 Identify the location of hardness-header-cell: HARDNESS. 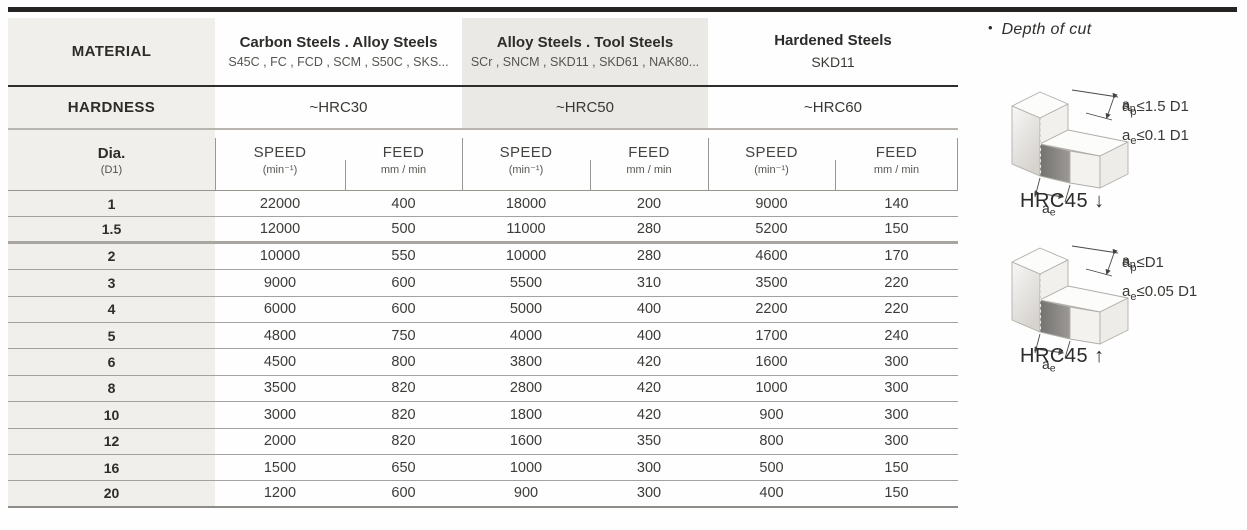
(111, 107).